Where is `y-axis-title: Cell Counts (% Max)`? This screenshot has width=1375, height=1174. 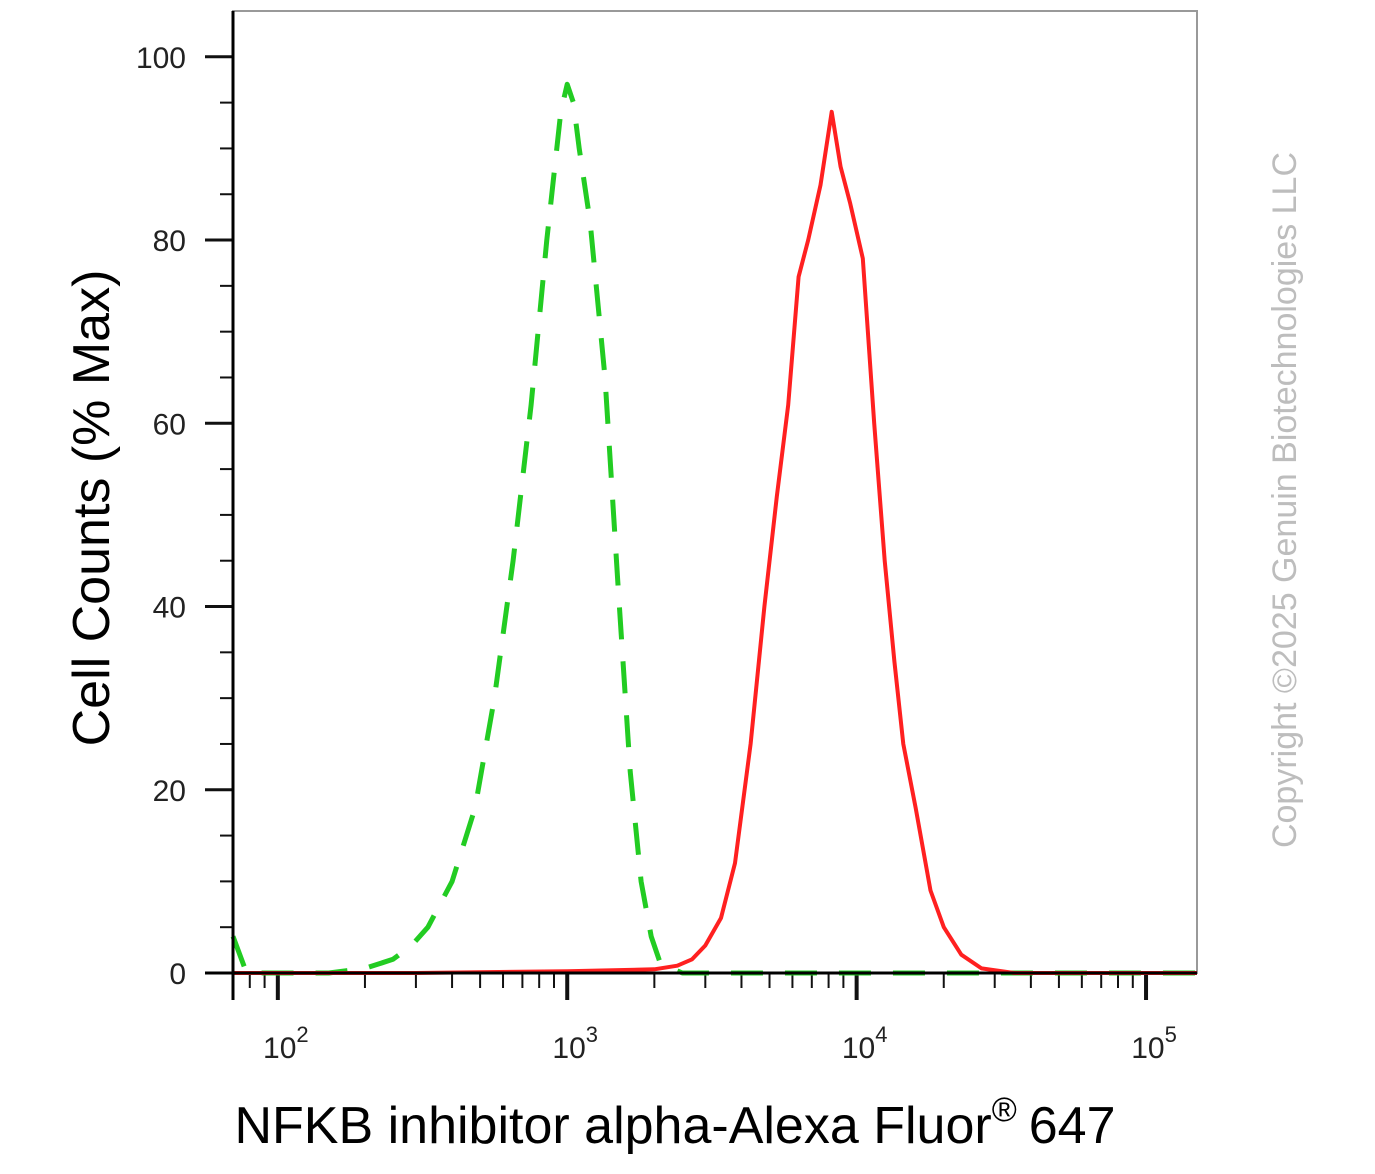 y-axis-title: Cell Counts (% Max) is located at coordinates (92, 508).